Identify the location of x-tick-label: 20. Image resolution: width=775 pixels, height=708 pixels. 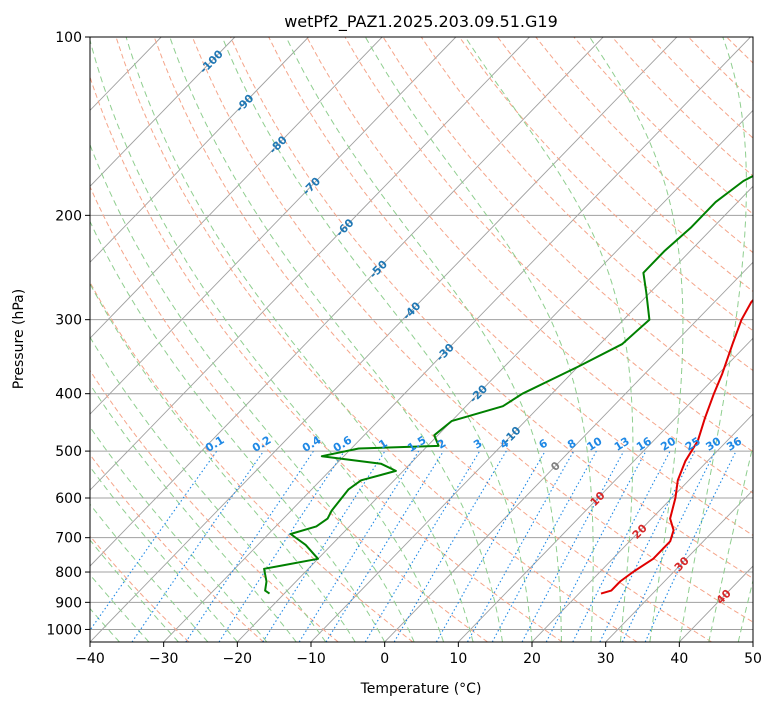
(532, 659).